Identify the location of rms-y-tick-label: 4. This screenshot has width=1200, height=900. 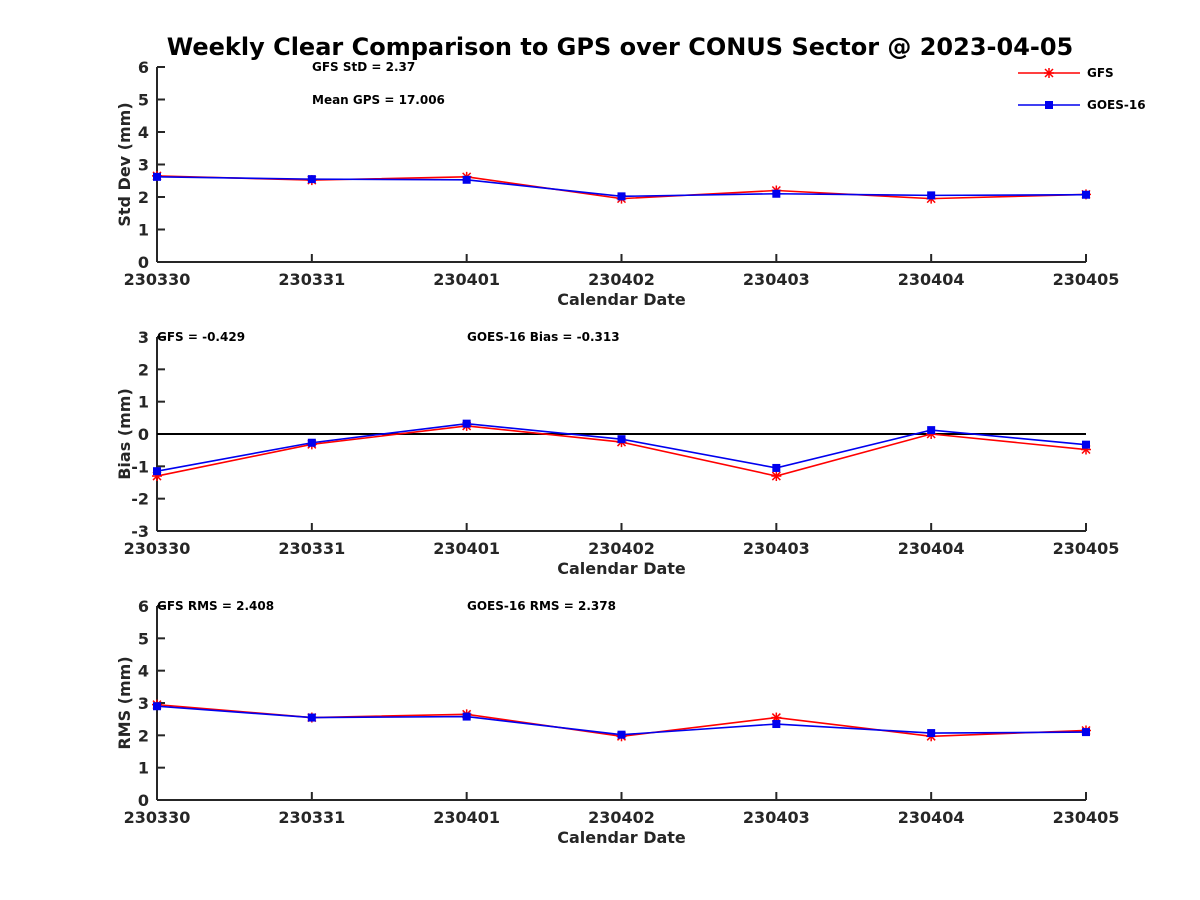
(143, 671).